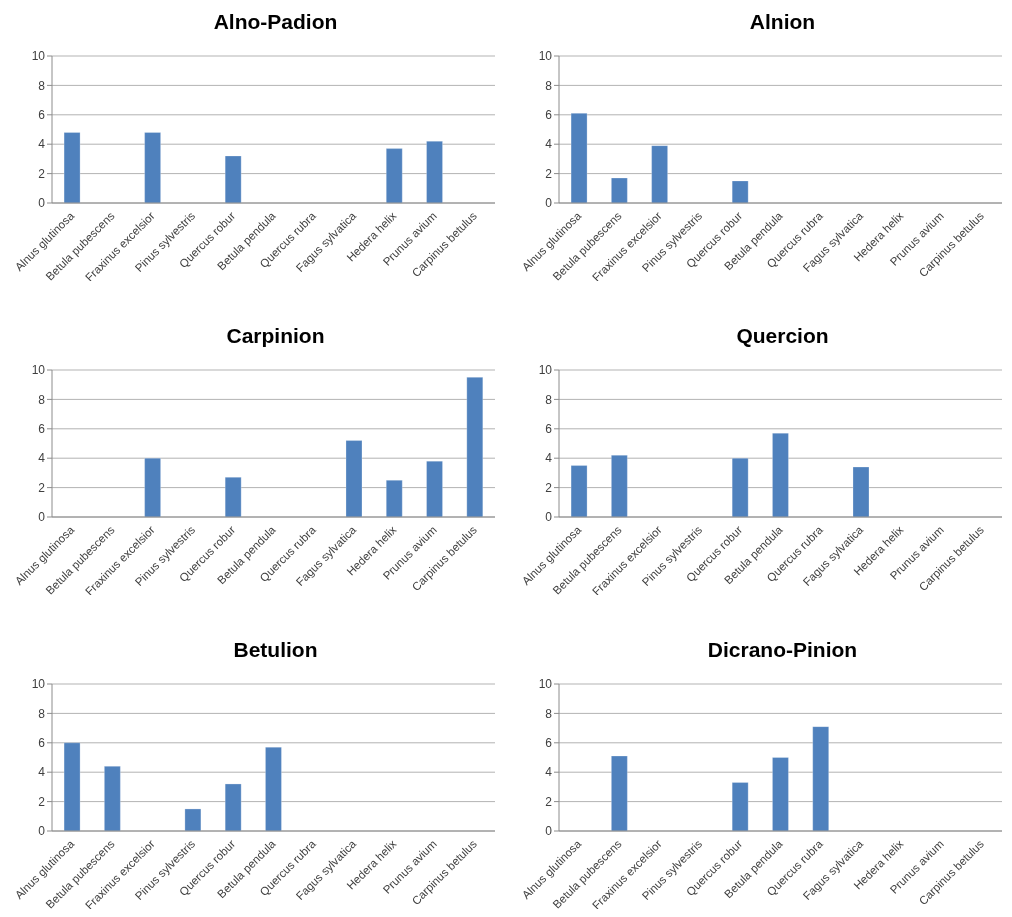 This screenshot has width=1012, height=917. I want to click on chart-title: Carpinion, so click(275, 336).